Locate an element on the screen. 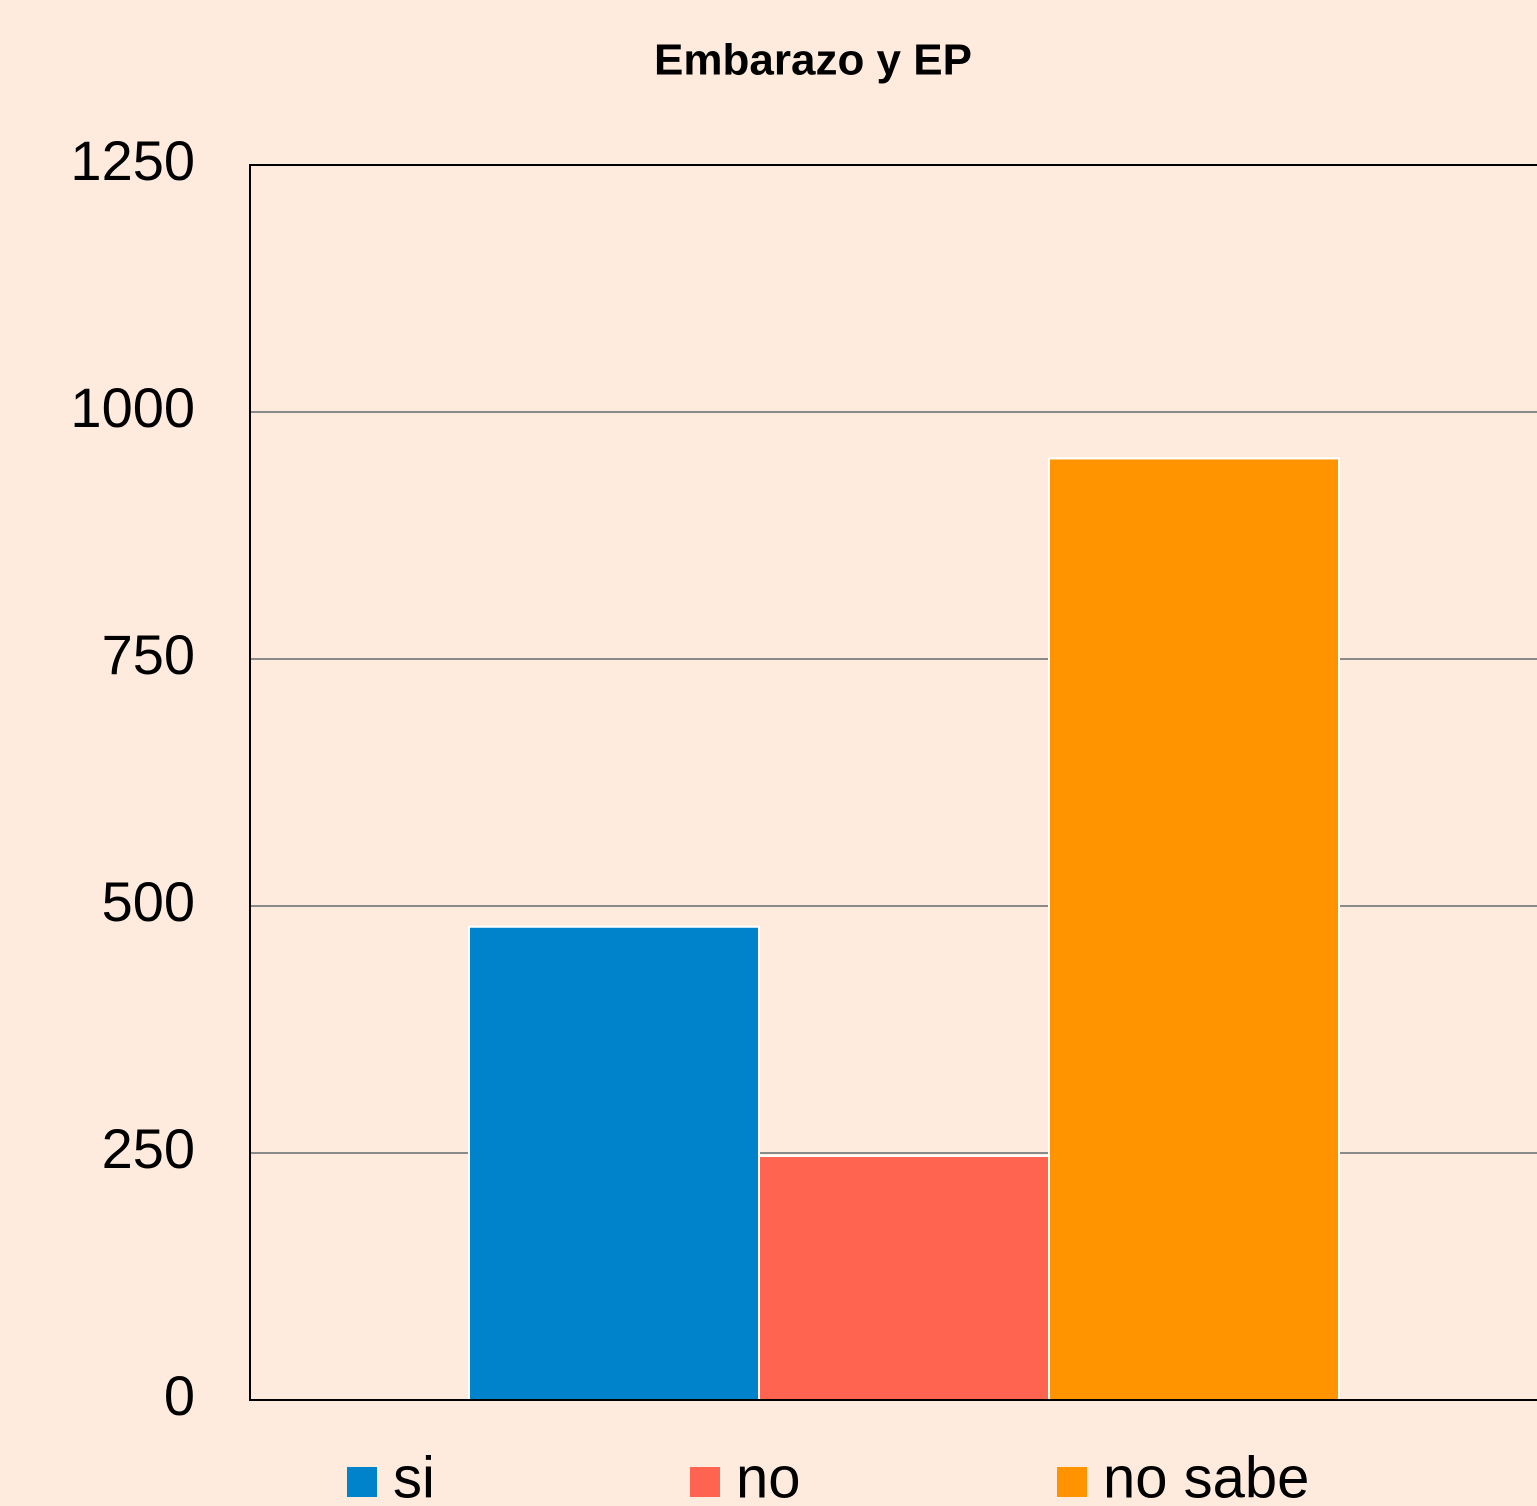 This screenshot has height=1506, width=1537. y-tick-label: 0 is located at coordinates (179, 1395).